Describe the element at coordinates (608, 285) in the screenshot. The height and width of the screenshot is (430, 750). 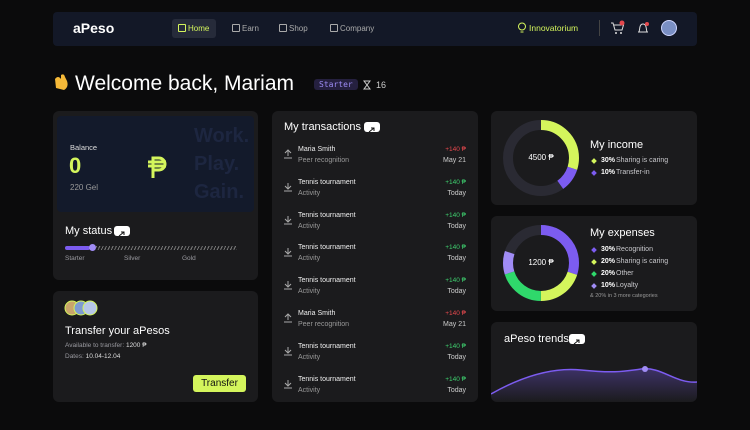
I see `legend-value: 10%` at that location.